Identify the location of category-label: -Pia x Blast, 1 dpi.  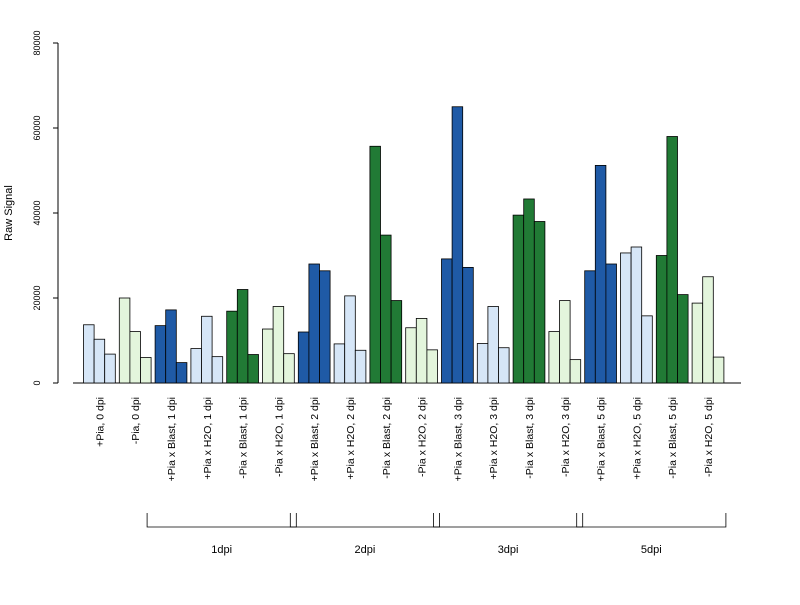
(244, 438).